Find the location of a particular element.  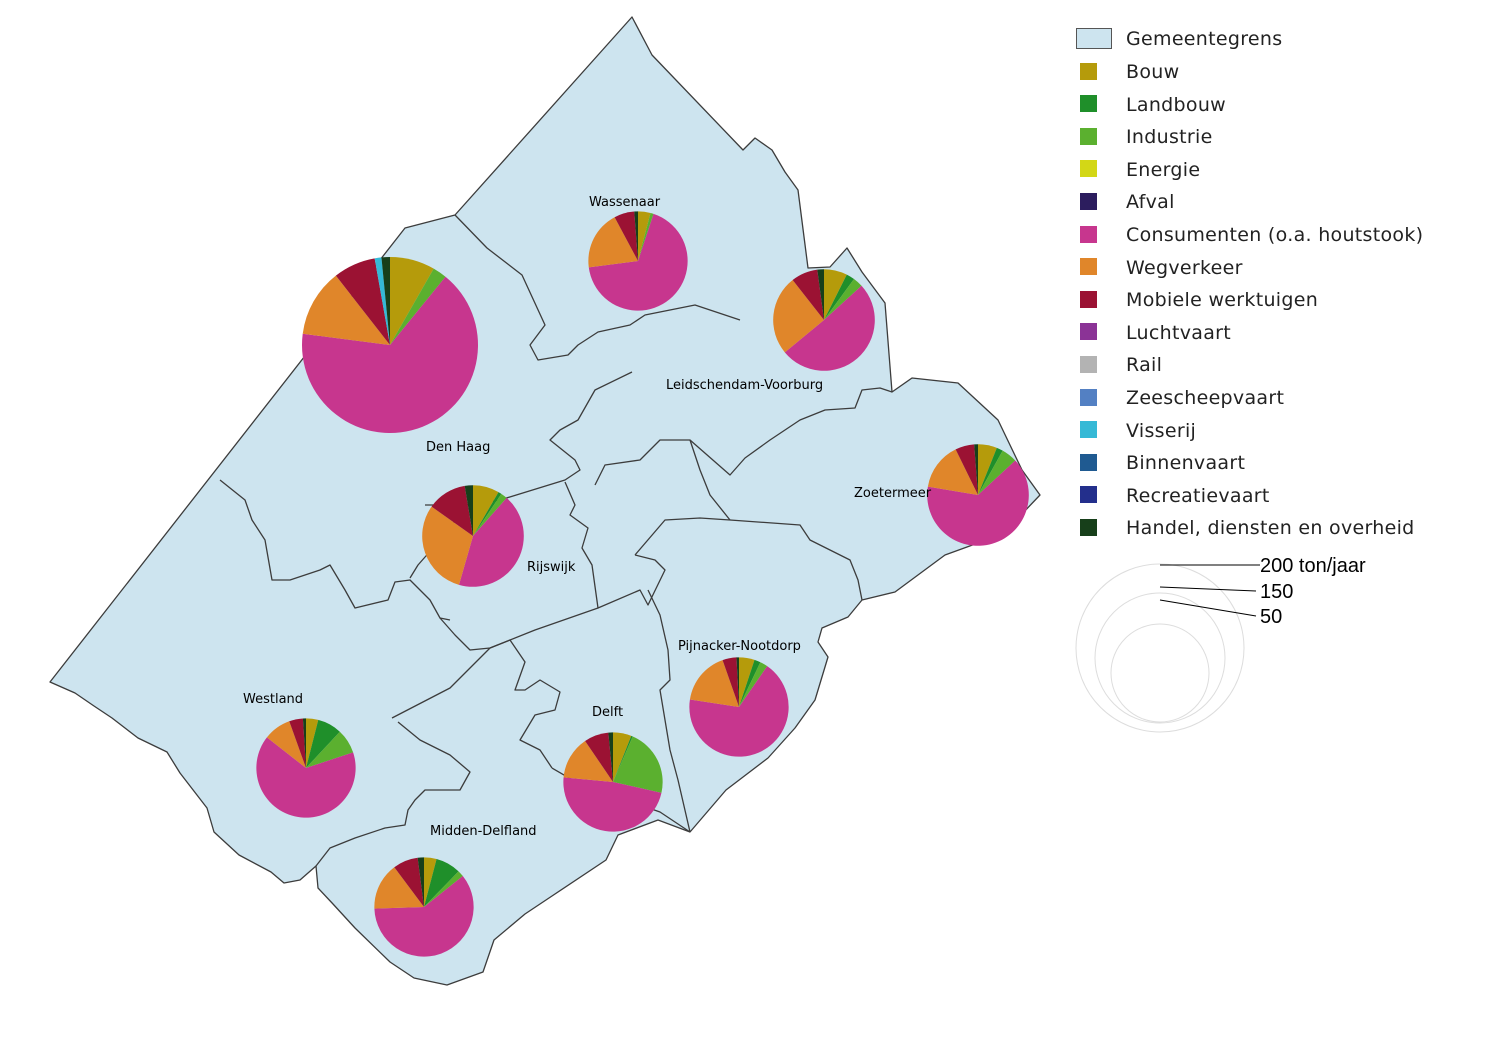

border-denhaag-westland is located at coordinates (335, 550).